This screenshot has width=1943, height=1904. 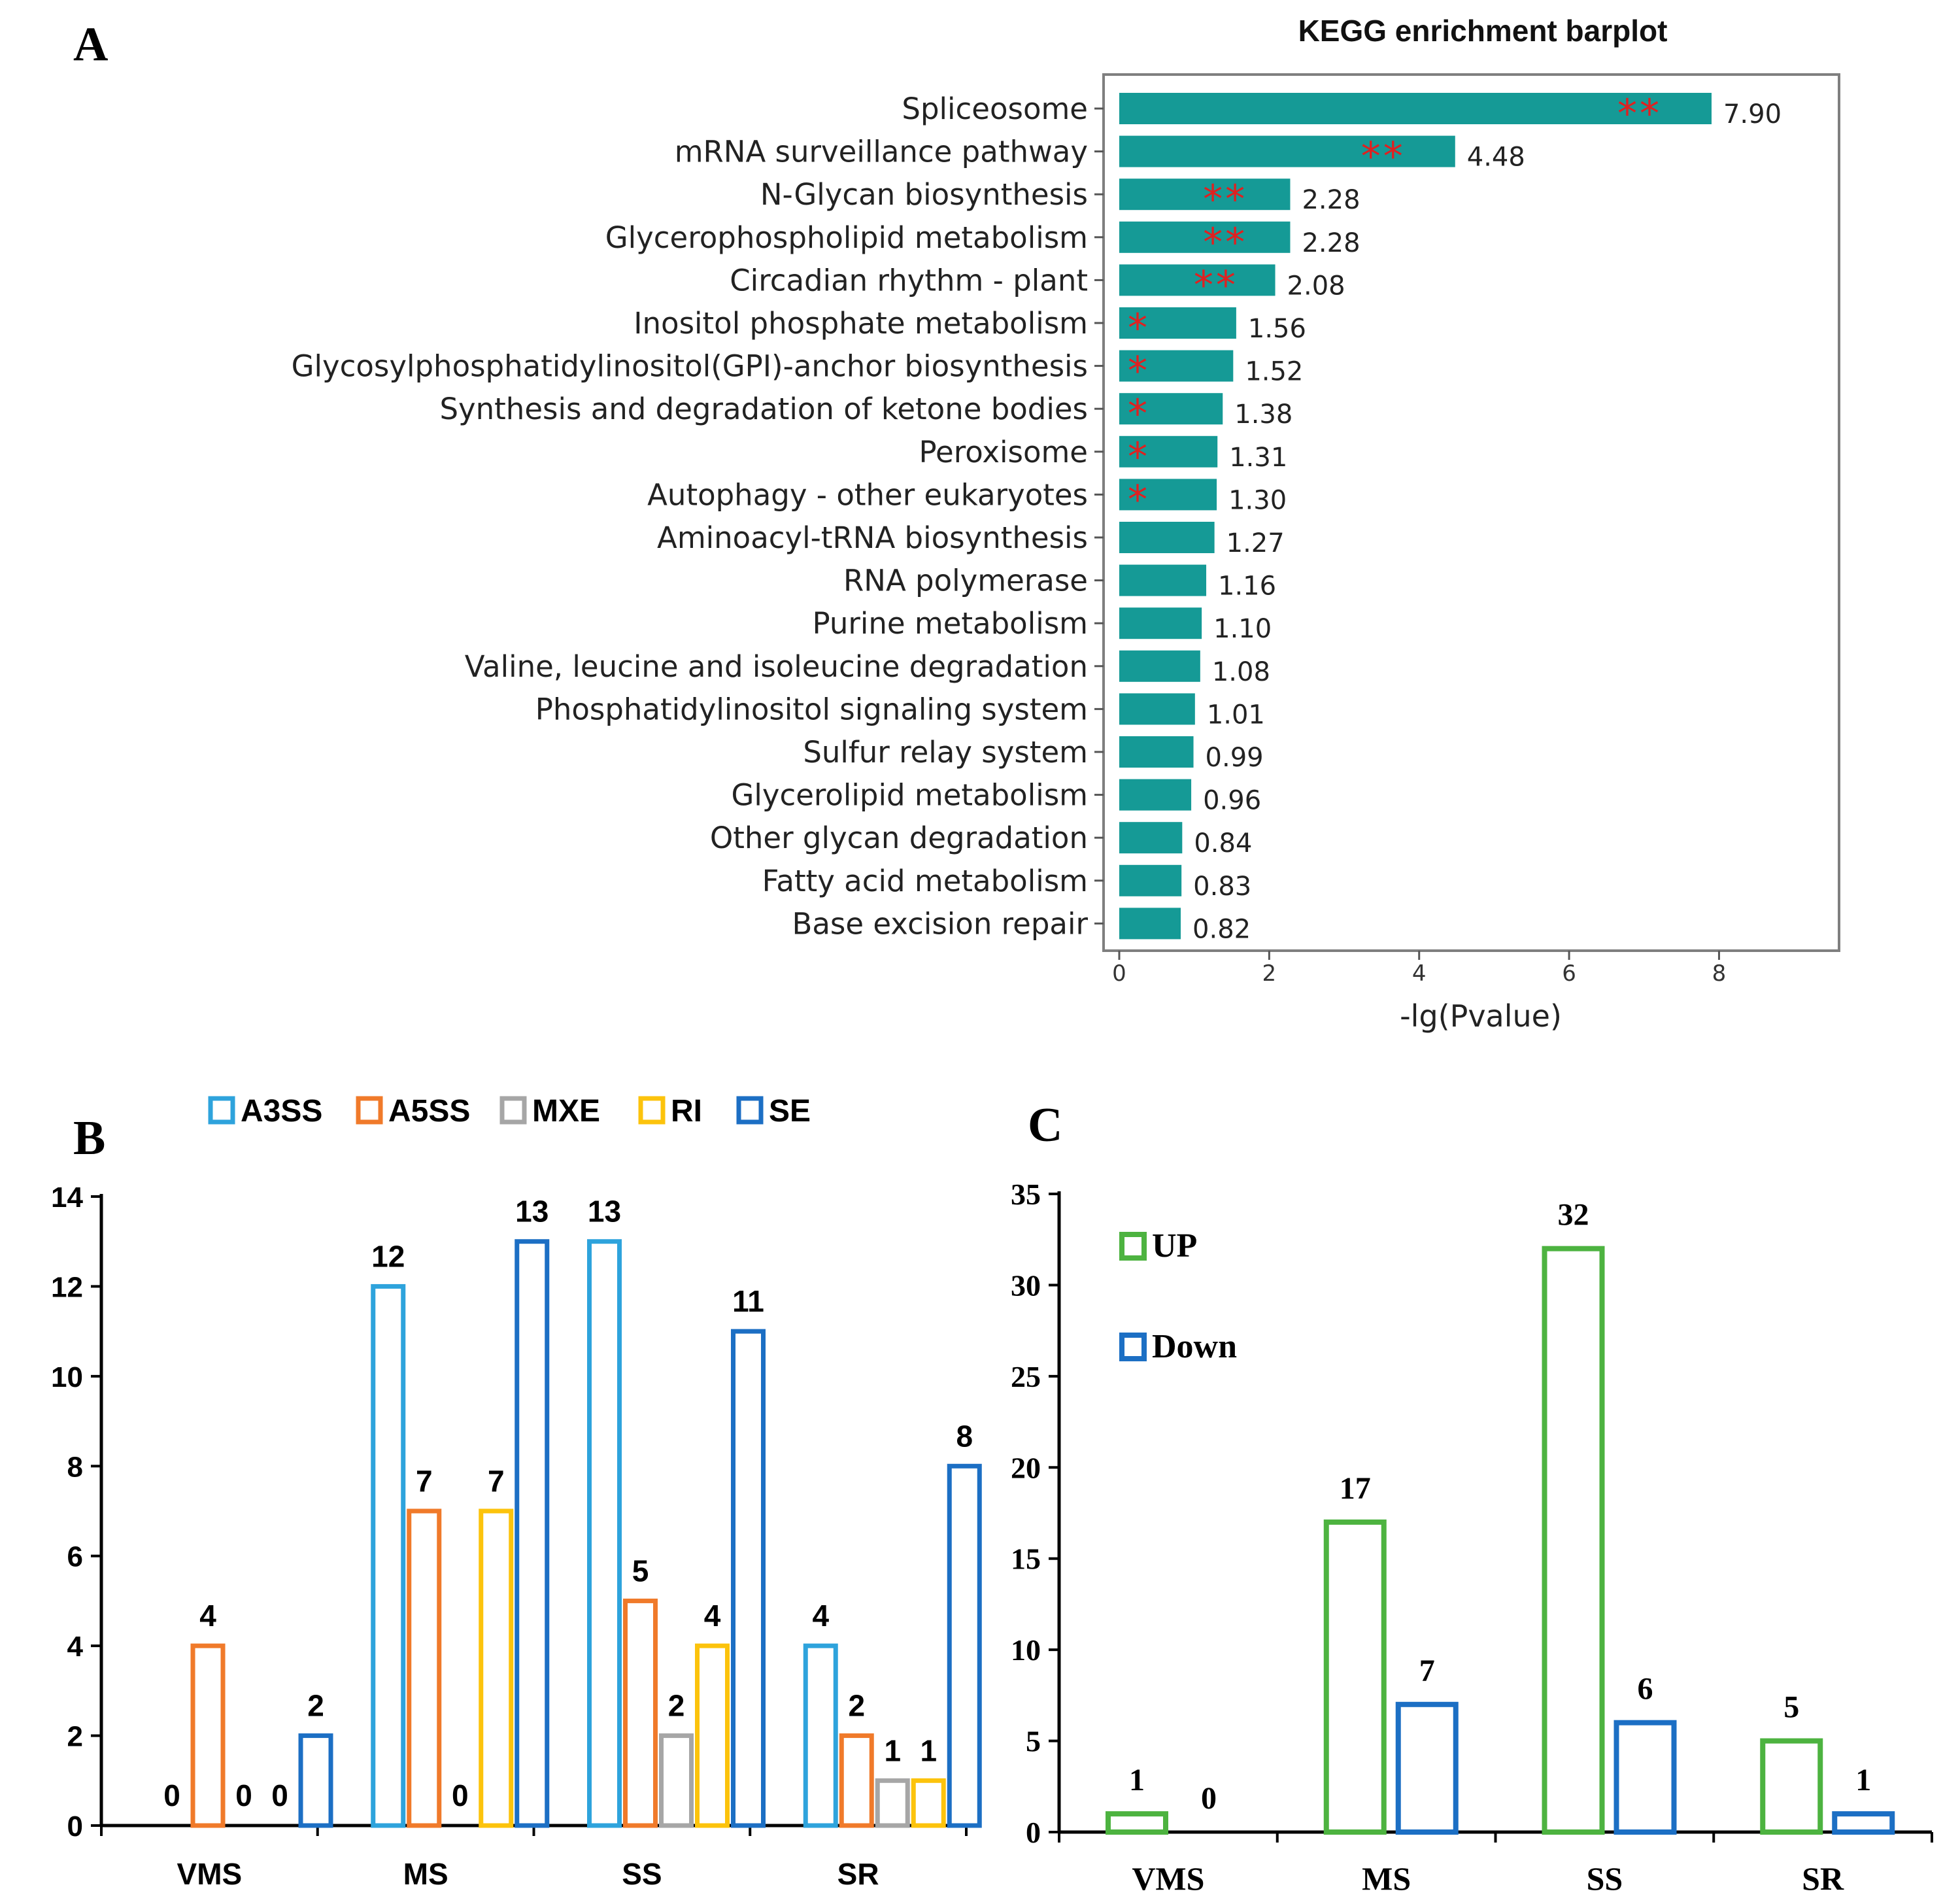 What do you see at coordinates (1569, 973) in the screenshot?
I see `x-tick-label: 6` at bounding box center [1569, 973].